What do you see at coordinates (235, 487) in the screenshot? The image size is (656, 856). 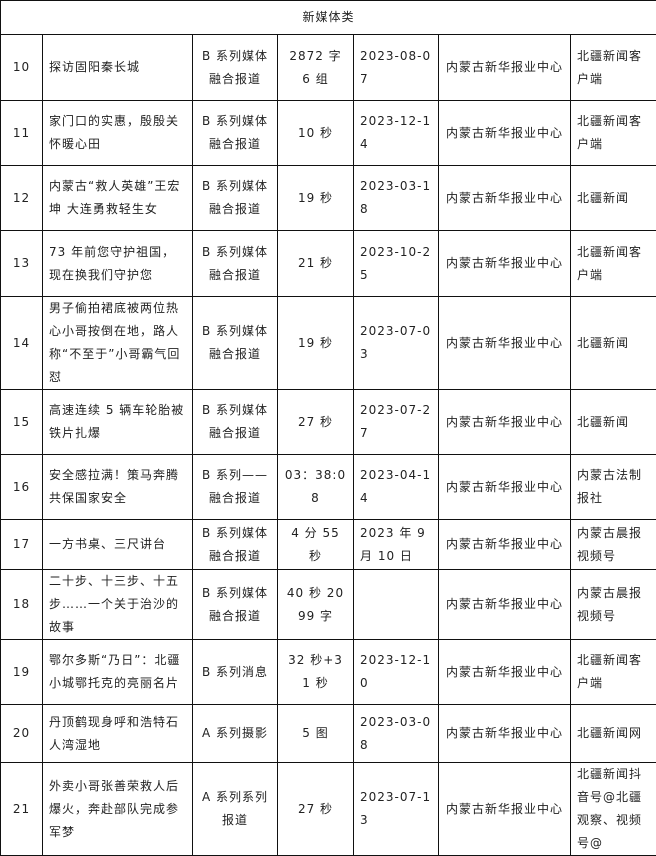 I see `entry-type: B 系列——融合报道` at bounding box center [235, 487].